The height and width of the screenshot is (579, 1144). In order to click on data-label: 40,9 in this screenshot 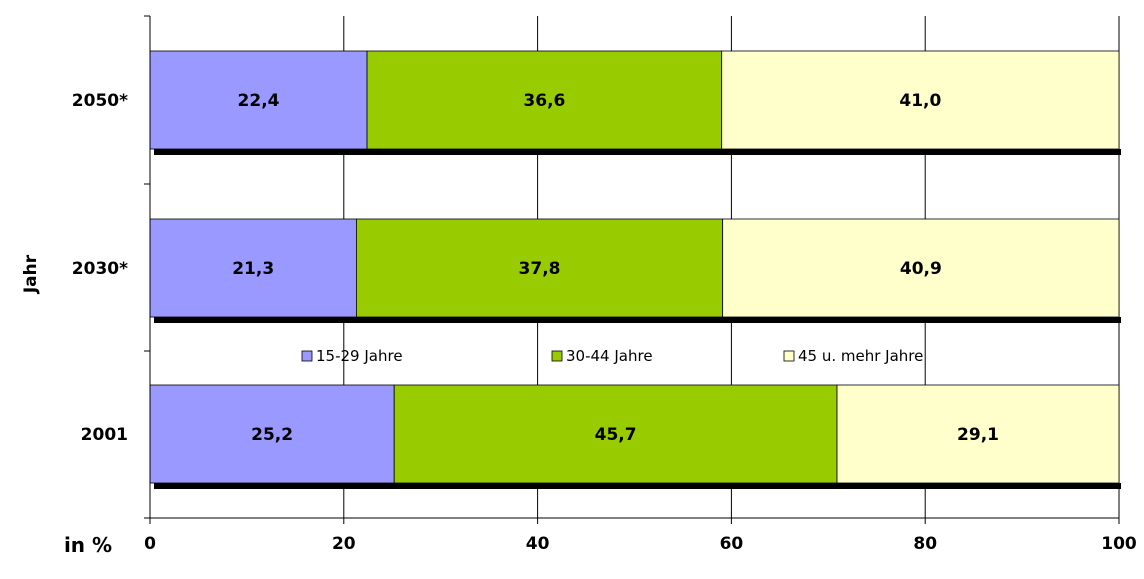, I will do `click(921, 269)`.